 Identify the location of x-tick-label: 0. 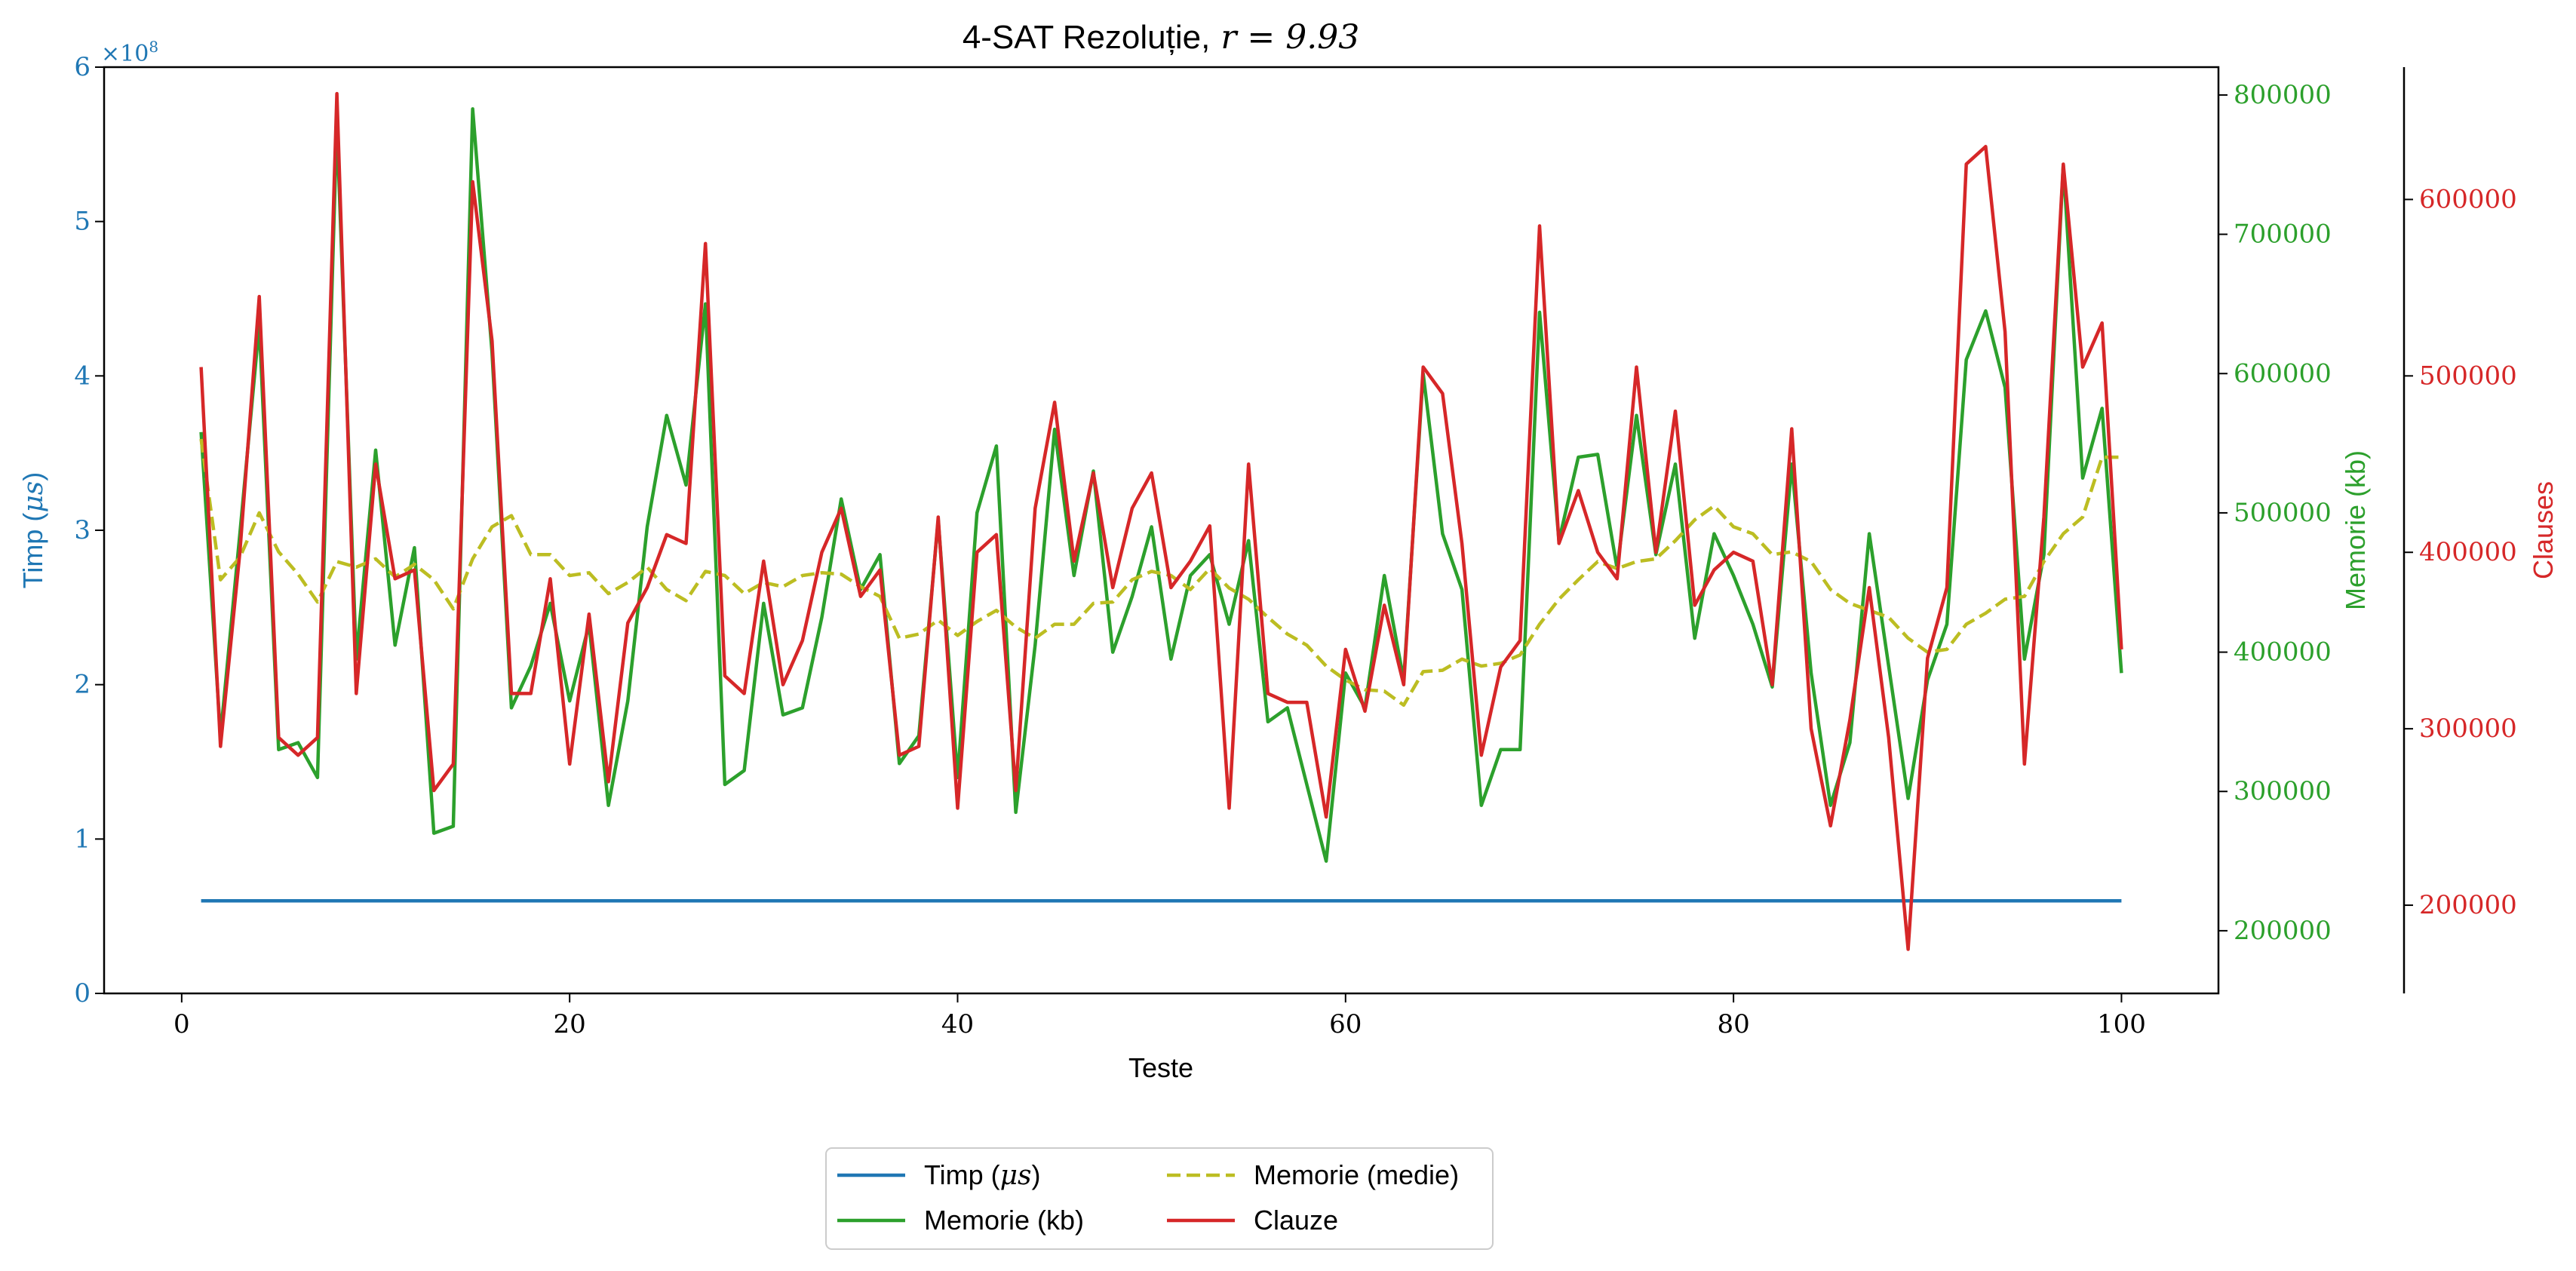
(181, 1024).